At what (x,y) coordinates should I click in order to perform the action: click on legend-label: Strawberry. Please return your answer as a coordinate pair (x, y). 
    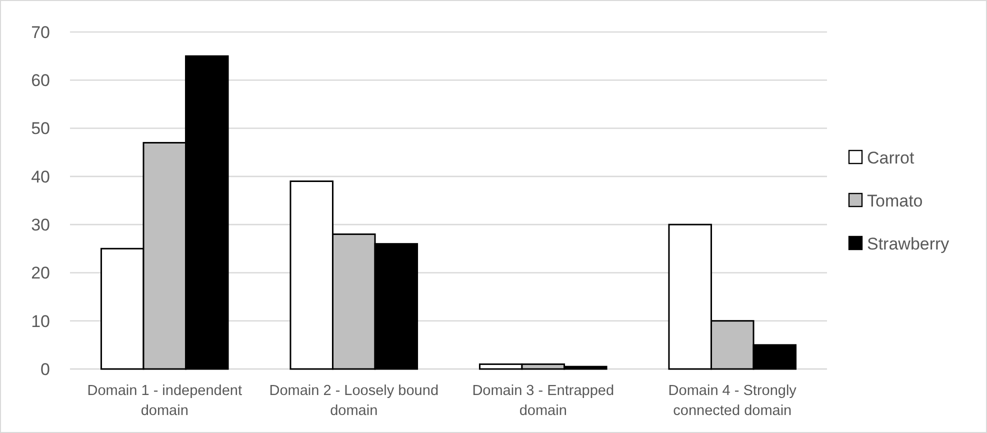
    Looking at the image, I should click on (908, 244).